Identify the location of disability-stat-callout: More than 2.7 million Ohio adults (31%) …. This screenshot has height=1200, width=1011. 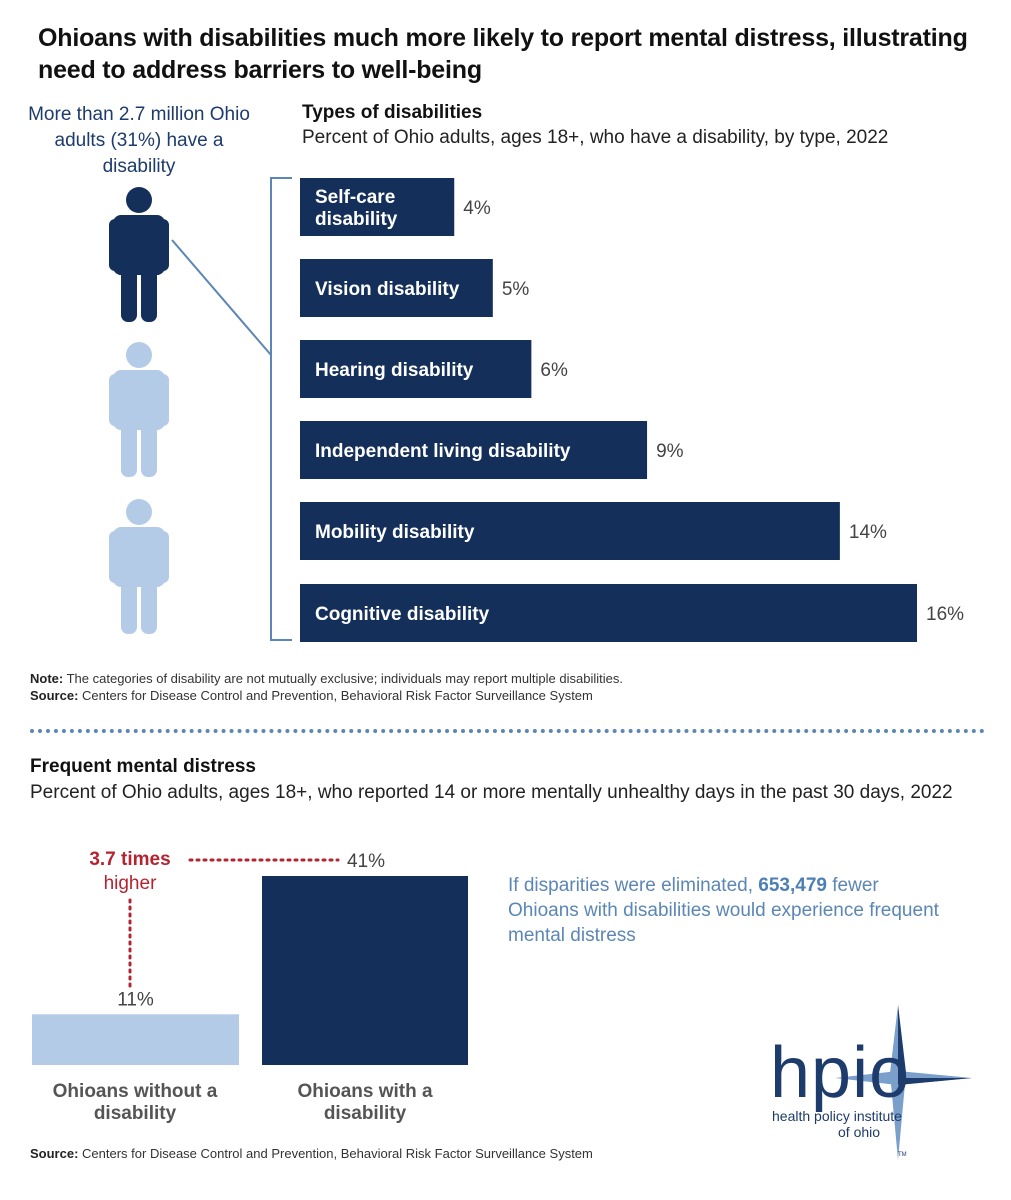
(139, 140).